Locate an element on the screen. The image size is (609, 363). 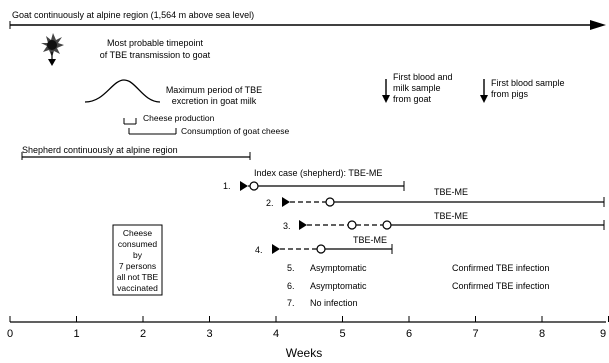
first-sample-goat-arrow is located at coordinates (386, 91).